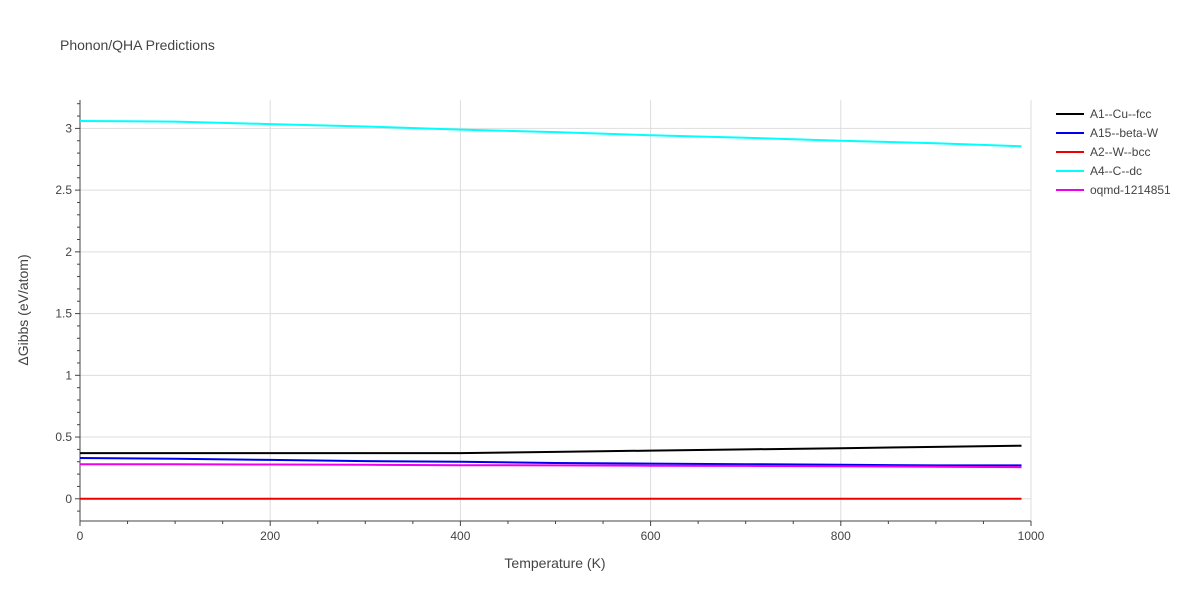 This screenshot has width=1200, height=605. What do you see at coordinates (63, 314) in the screenshot?
I see `y-tick-label: 1.5` at bounding box center [63, 314].